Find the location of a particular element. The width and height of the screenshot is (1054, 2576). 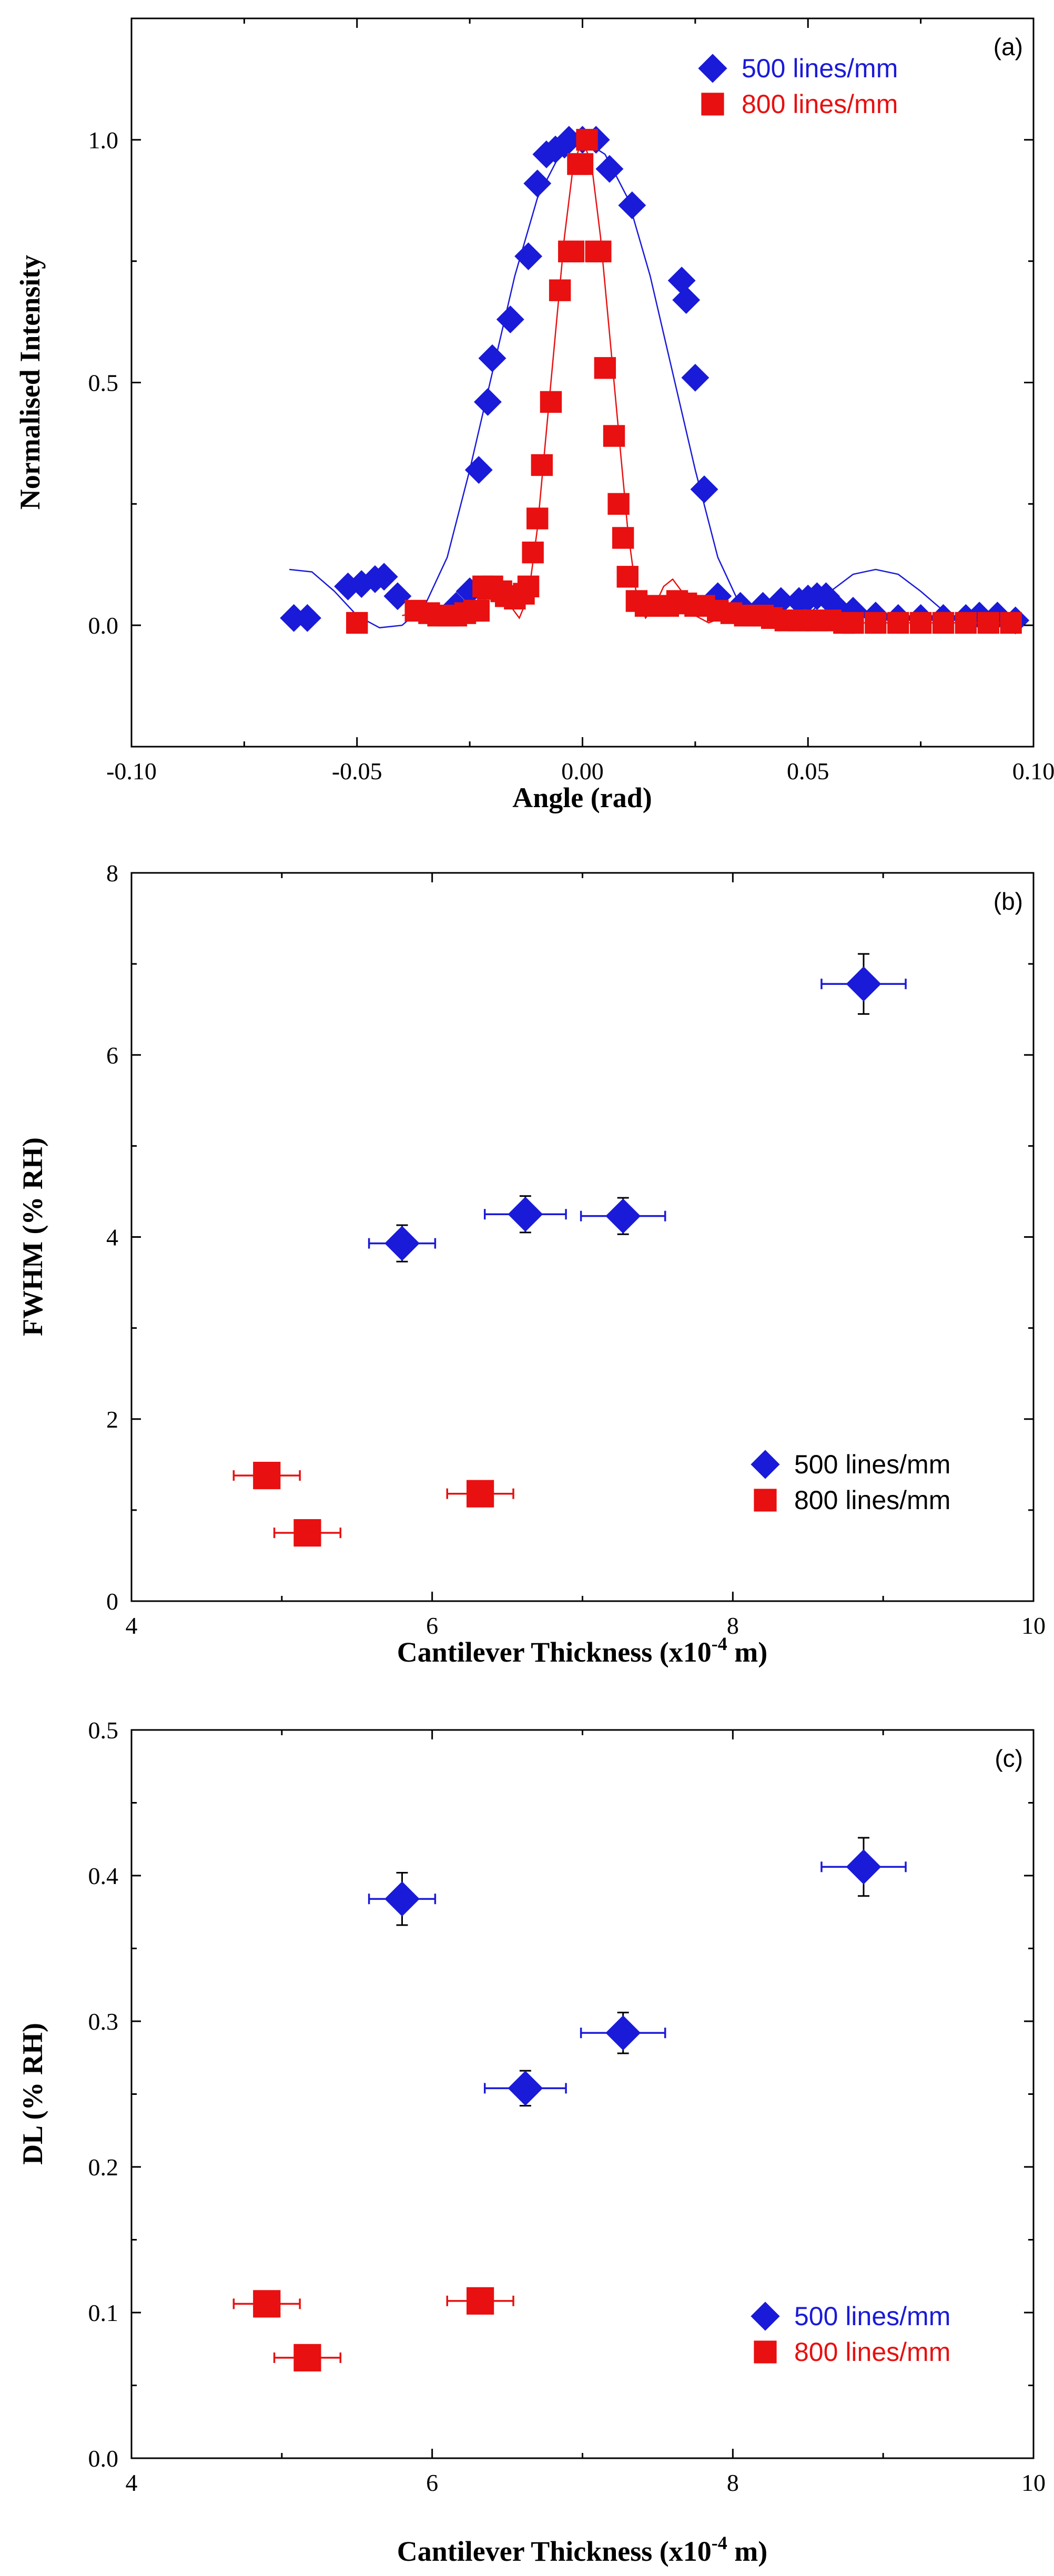

y-tick-label: 0 is located at coordinates (112, 1601).